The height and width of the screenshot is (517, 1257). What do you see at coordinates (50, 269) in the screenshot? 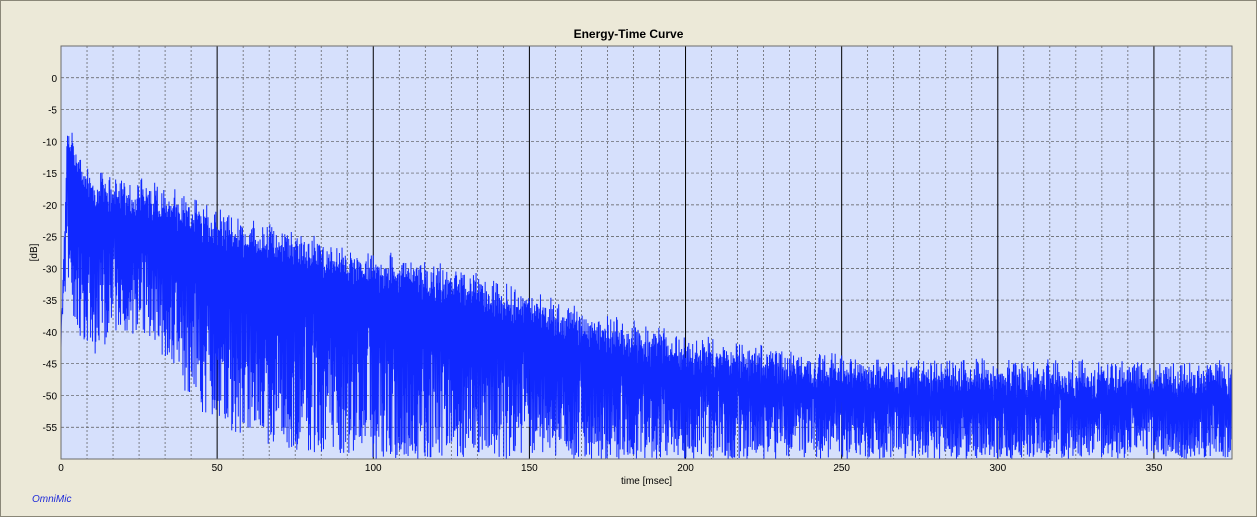
I see `y-tick-label: -30` at bounding box center [50, 269].